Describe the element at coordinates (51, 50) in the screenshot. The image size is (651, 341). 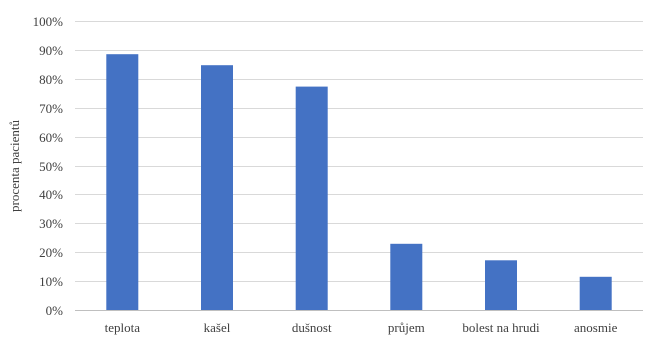
I see `y-tick-label: 90%` at that location.